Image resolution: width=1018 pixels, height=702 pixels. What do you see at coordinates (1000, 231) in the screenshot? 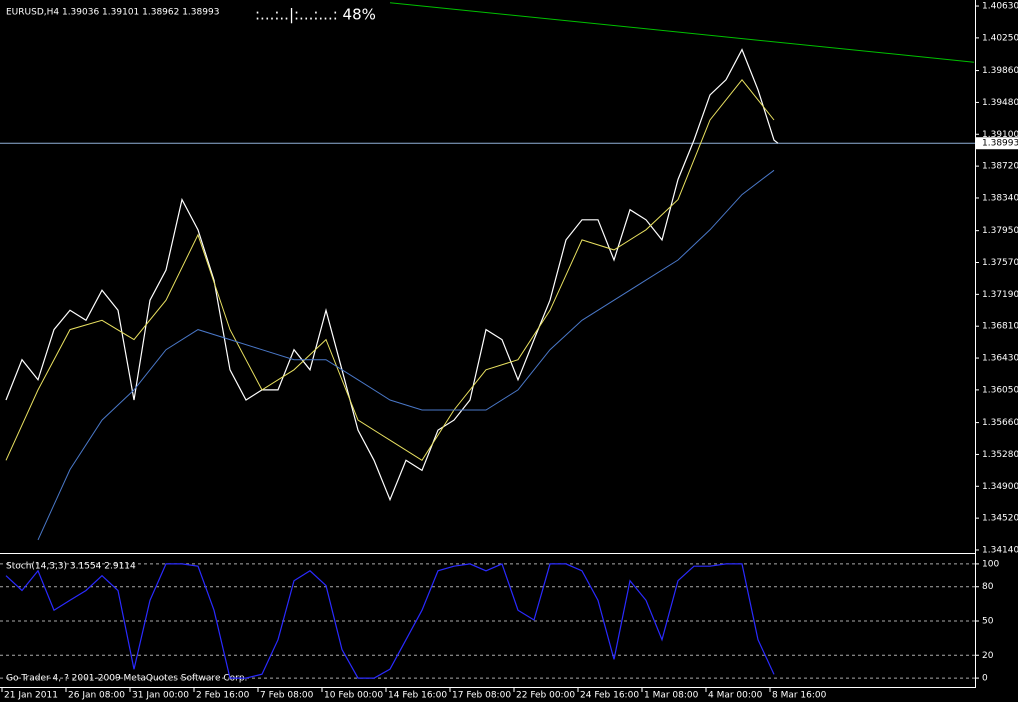
I see `y-tick-label: 1.37950` at bounding box center [1000, 231].